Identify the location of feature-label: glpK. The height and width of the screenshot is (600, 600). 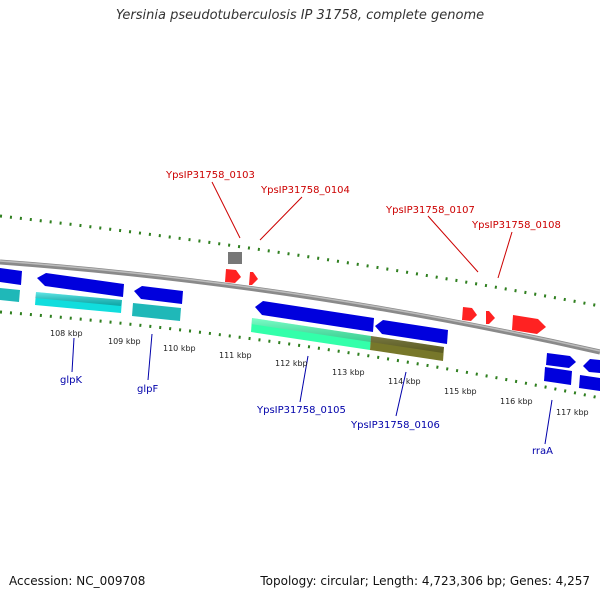
(71, 380).